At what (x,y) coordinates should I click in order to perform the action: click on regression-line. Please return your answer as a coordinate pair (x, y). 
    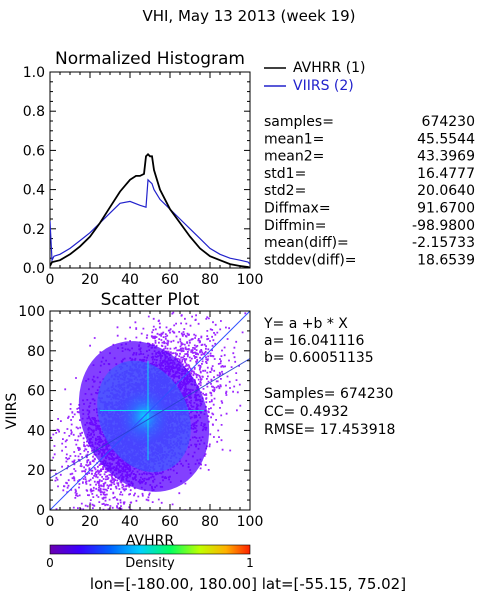
    Looking at the image, I should click on (150, 418).